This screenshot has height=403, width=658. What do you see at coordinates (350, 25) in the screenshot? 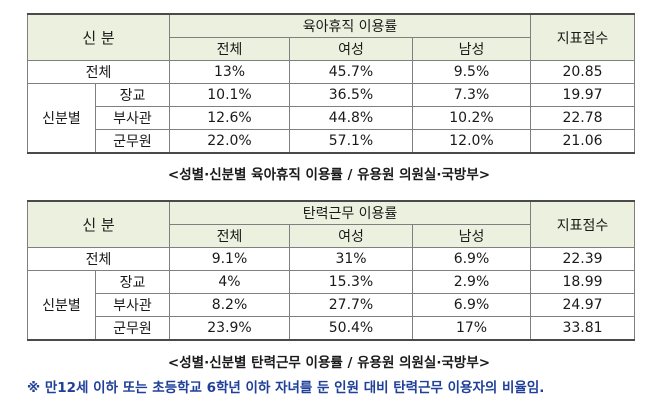
I see `metric-header: 육아휴직 이용률` at bounding box center [350, 25].